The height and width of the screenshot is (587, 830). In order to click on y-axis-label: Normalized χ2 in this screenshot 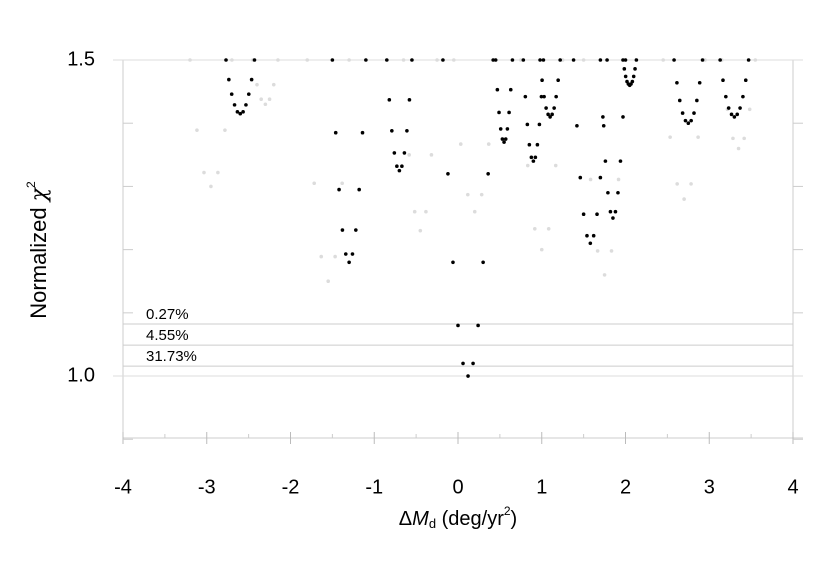, I will do `click(38, 250)`.